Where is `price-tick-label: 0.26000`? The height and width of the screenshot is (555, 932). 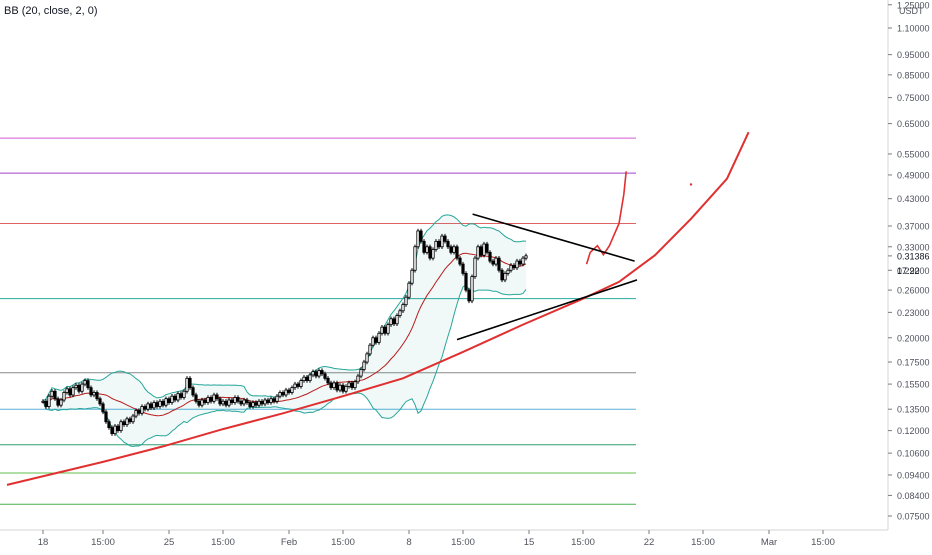 price-tick-label: 0.26000 is located at coordinates (913, 291).